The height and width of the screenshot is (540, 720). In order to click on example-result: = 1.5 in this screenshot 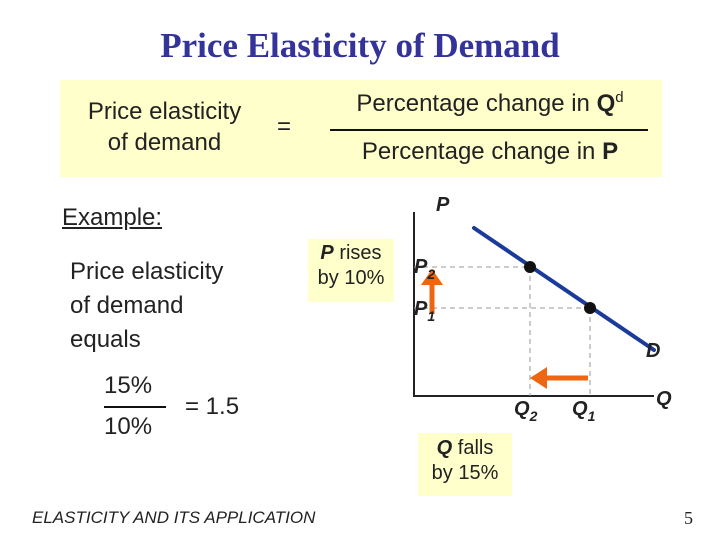, I will do `click(212, 406)`.